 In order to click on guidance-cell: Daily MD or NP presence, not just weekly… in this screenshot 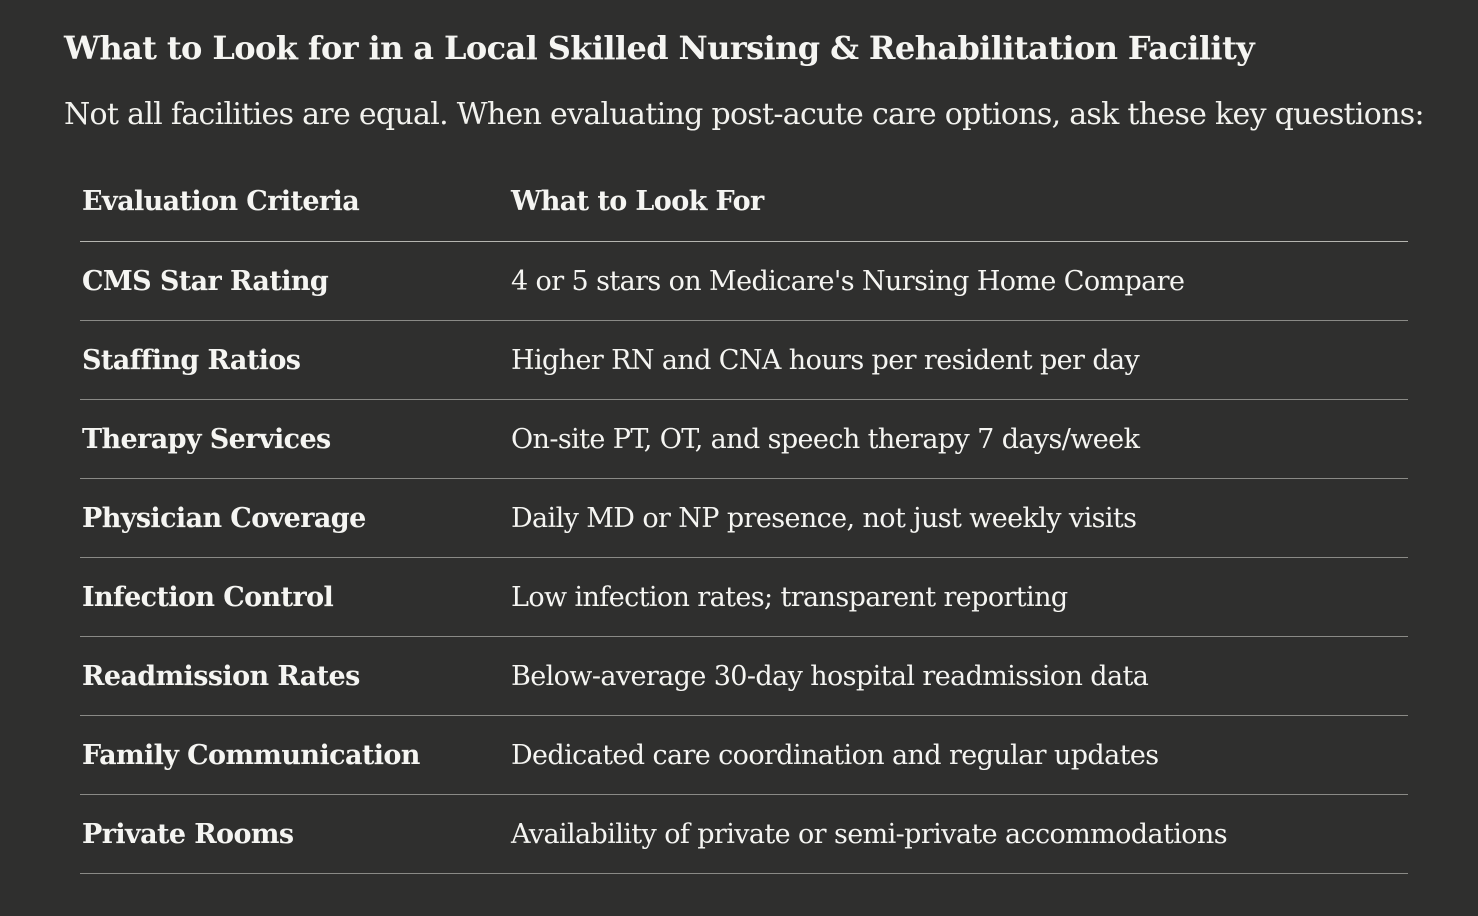, I will do `click(824, 518)`.